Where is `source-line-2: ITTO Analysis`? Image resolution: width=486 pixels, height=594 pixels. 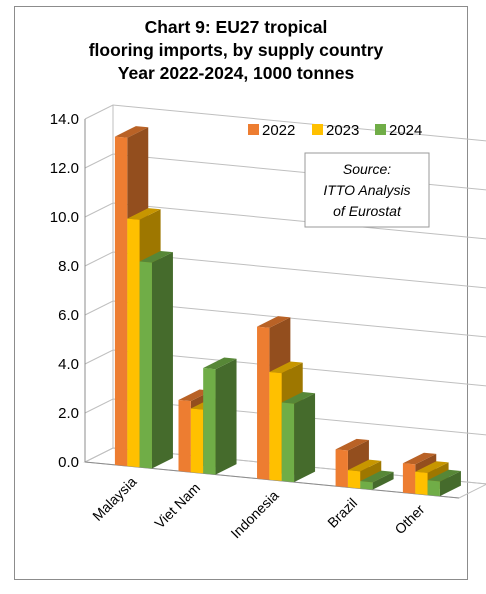 source-line-2: ITTO Analysis is located at coordinates (366, 190).